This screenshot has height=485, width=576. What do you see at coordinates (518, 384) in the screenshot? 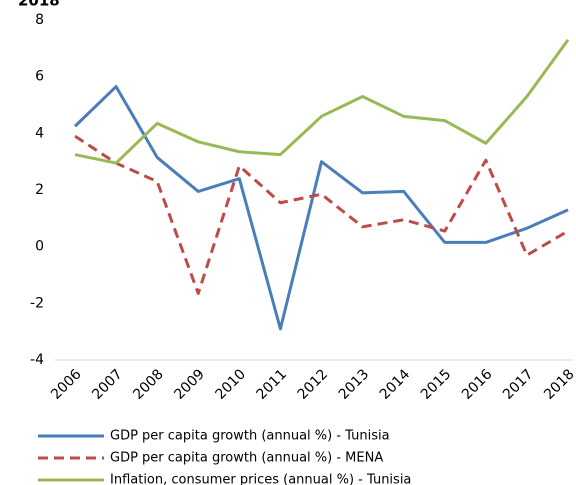
I see `x-tick-label: 2017` at bounding box center [518, 384].